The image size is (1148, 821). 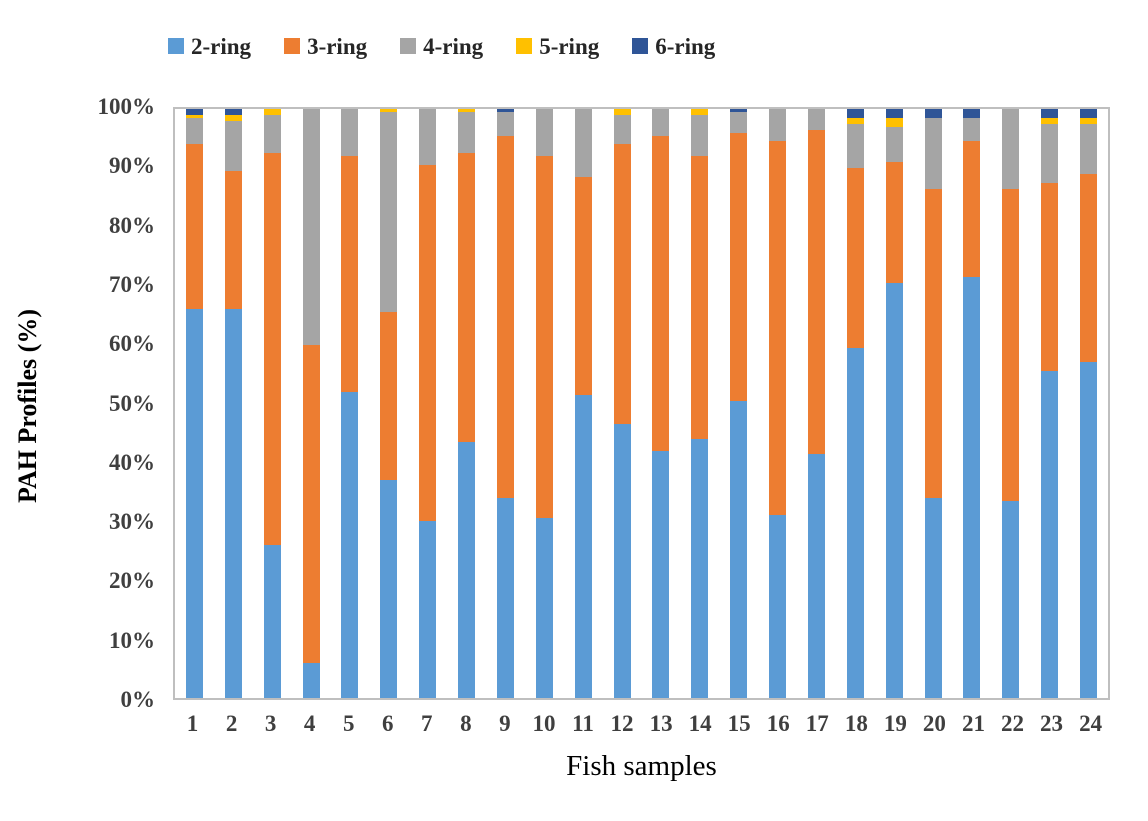 I want to click on y-tick-label: 20%, so click(x=132, y=580).